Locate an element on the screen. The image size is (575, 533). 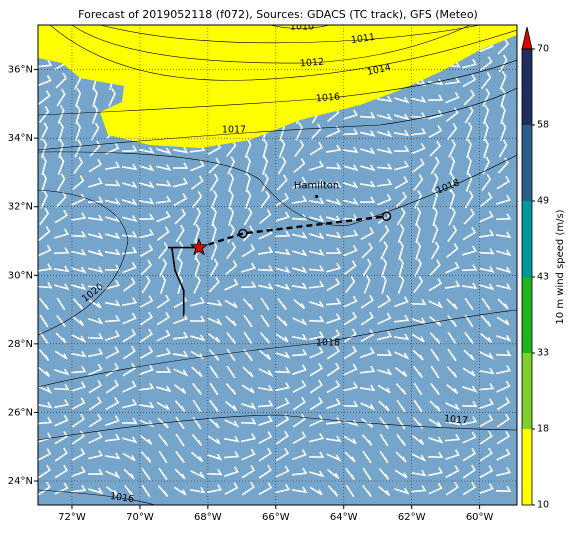
colorbar-tick-label: 18 is located at coordinates (543, 429).